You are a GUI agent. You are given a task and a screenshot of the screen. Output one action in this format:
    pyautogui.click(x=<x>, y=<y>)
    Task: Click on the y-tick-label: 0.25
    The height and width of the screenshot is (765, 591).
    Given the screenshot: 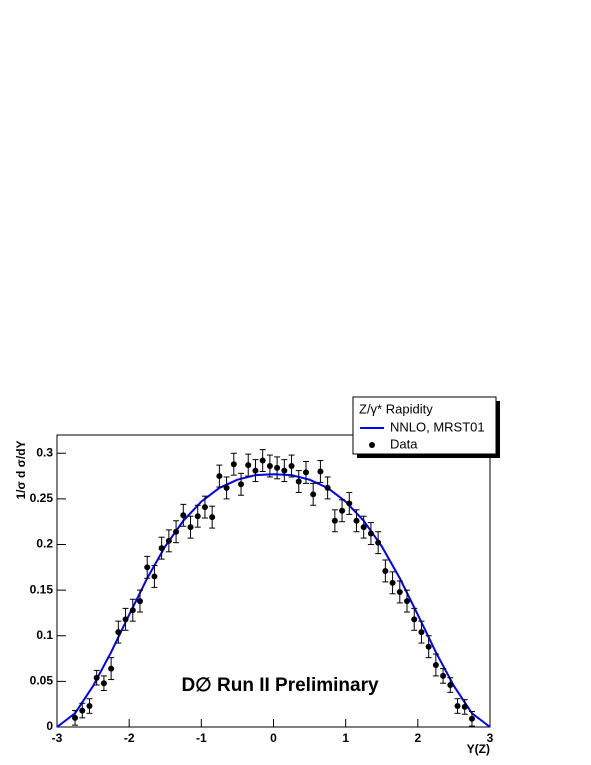 What is the action you would take?
    pyautogui.click(x=42, y=498)
    